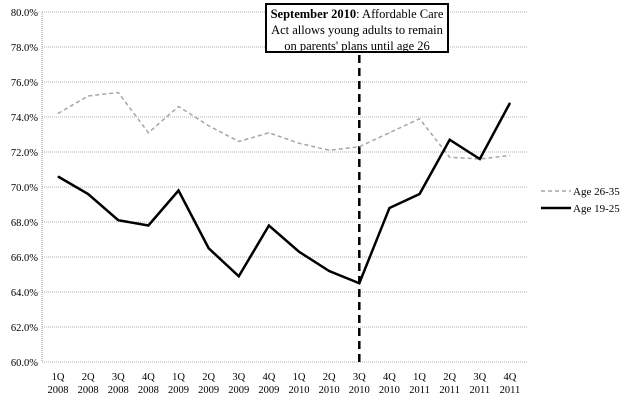  Describe the element at coordinates (313, 14) in the screenshot. I see `annotation-bold: September 2010` at that location.